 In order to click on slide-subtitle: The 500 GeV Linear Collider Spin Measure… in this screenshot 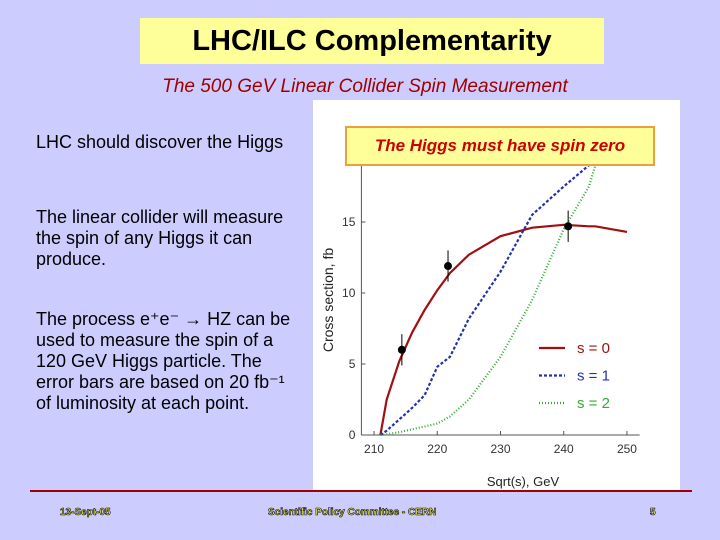, I will do `click(365, 86)`.